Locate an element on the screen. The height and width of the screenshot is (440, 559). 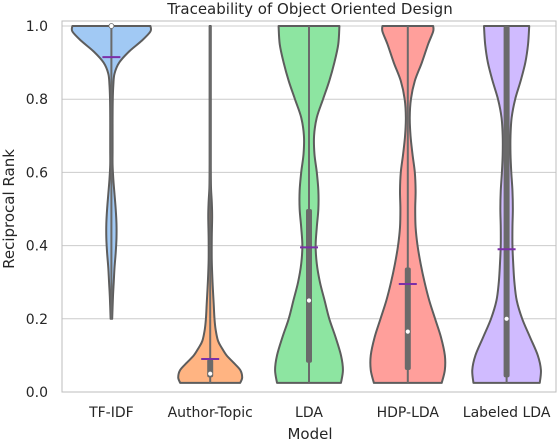
y-tick-label: 0.6 is located at coordinates (37, 173).